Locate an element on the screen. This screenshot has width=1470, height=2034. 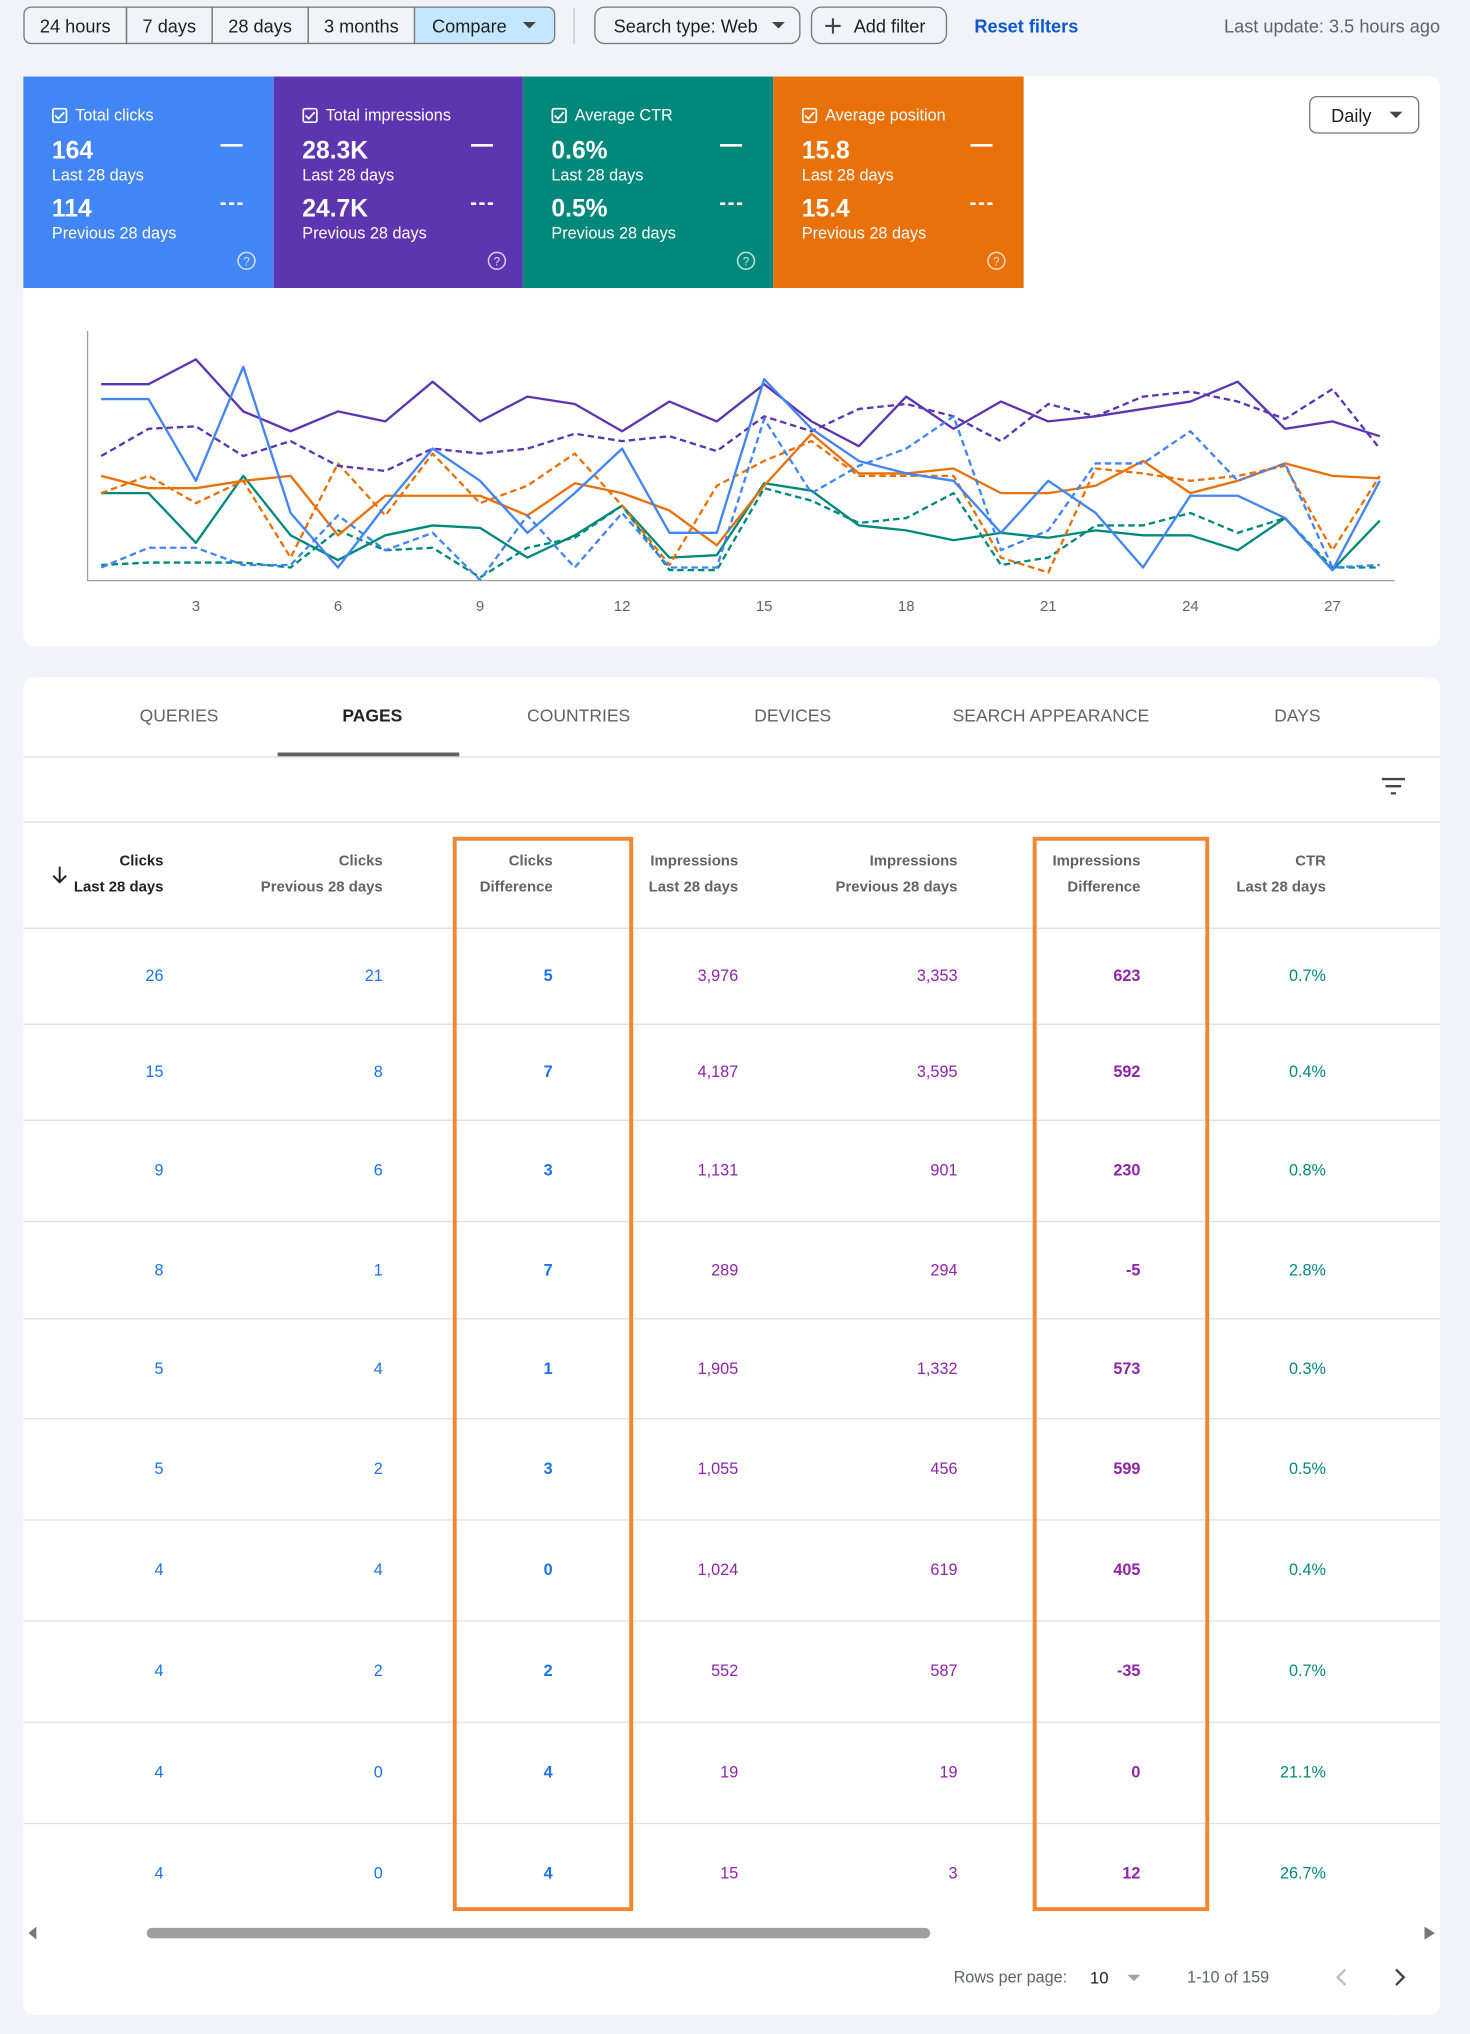
granularity-dropdown: Daily is located at coordinates (1364, 115).